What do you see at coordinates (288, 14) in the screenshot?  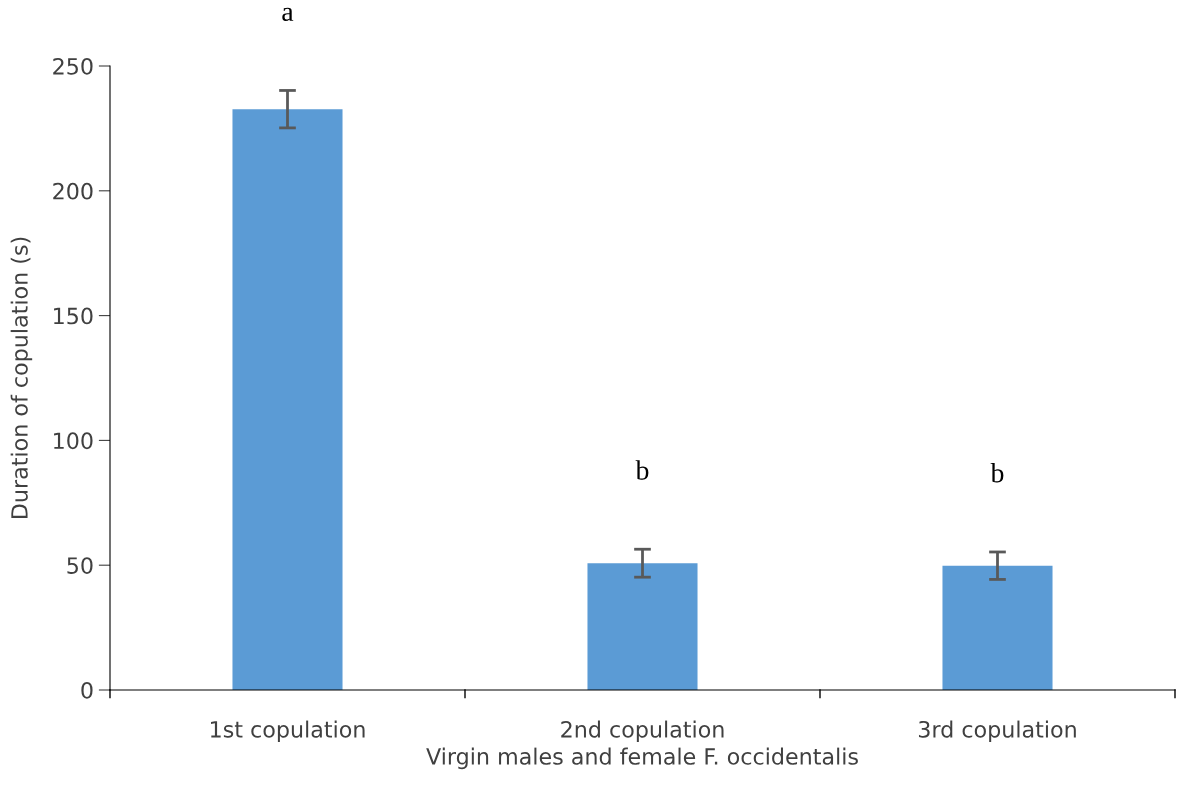 I see `text: a` at bounding box center [288, 14].